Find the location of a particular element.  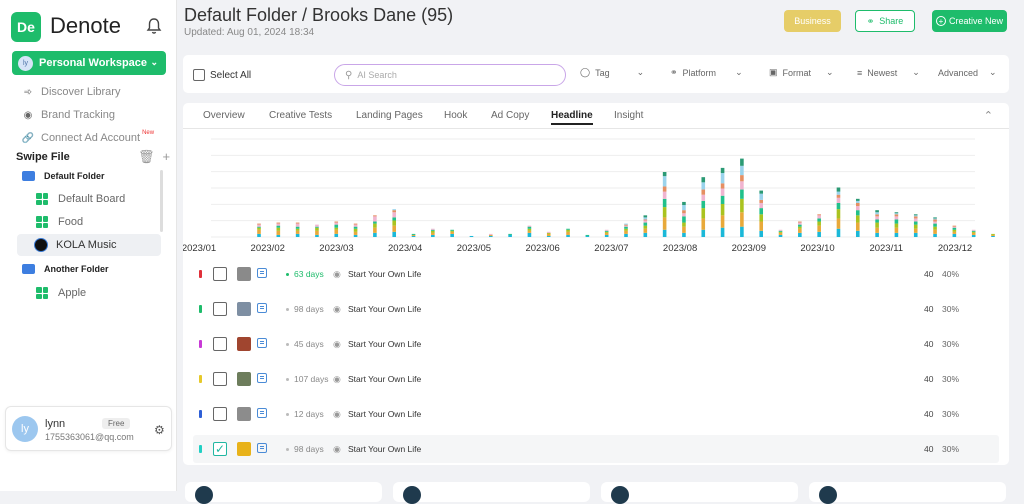

search-input: ⚲ AI Search is located at coordinates (450, 75).